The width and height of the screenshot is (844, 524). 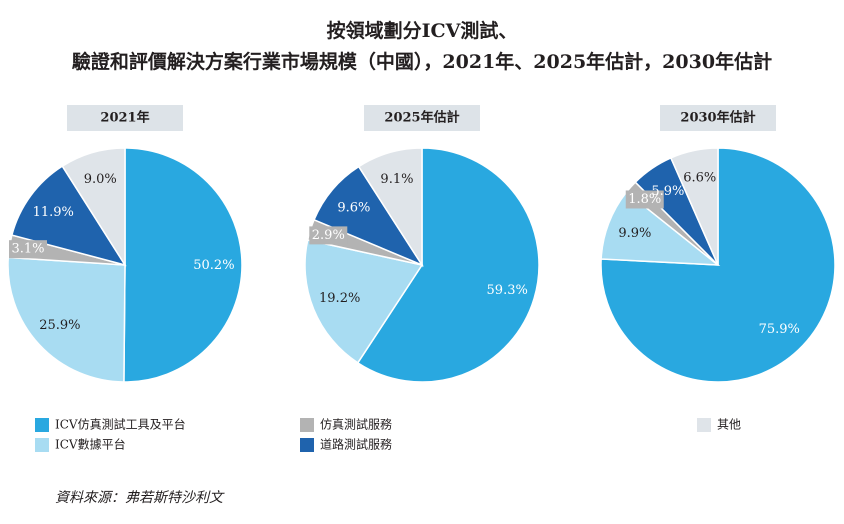 I want to click on legend-label: 道路測試服務, so click(x=356, y=444).